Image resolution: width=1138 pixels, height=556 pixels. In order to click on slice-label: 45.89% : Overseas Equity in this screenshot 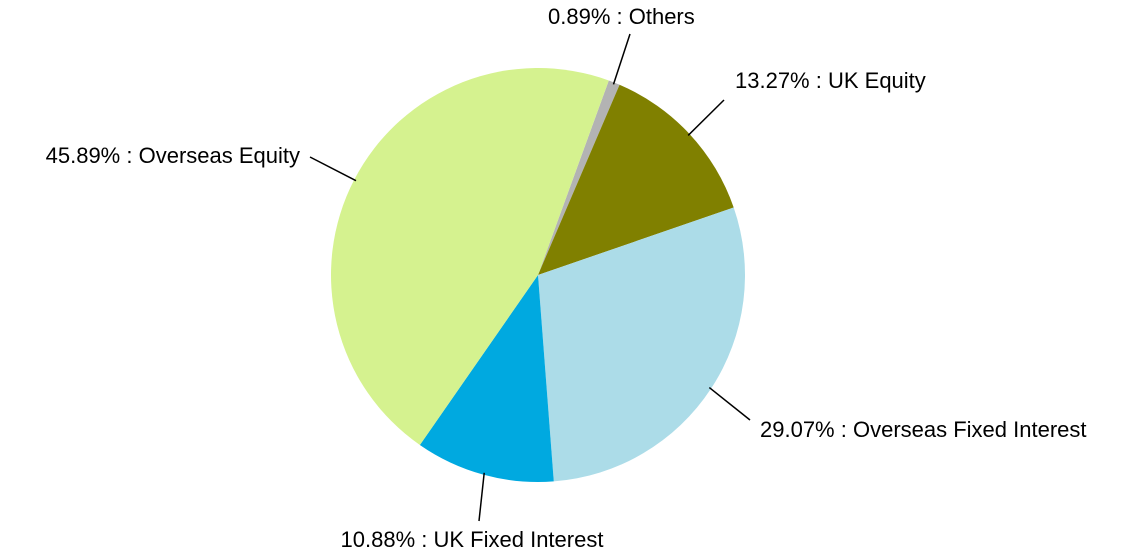, I will do `click(173, 155)`.